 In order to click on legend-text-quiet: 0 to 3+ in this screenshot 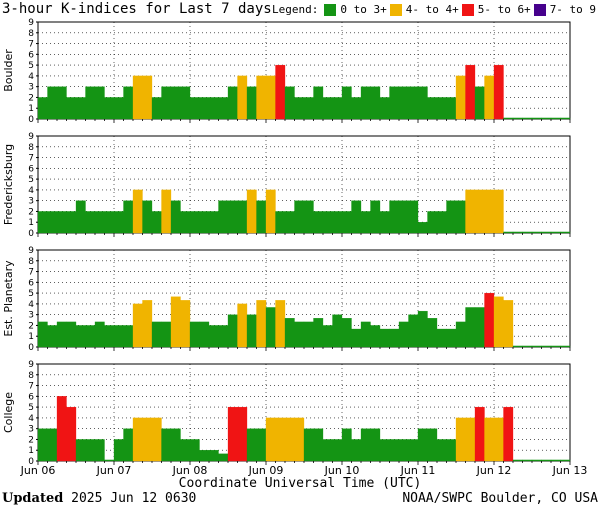, I will do `click(363, 9)`.